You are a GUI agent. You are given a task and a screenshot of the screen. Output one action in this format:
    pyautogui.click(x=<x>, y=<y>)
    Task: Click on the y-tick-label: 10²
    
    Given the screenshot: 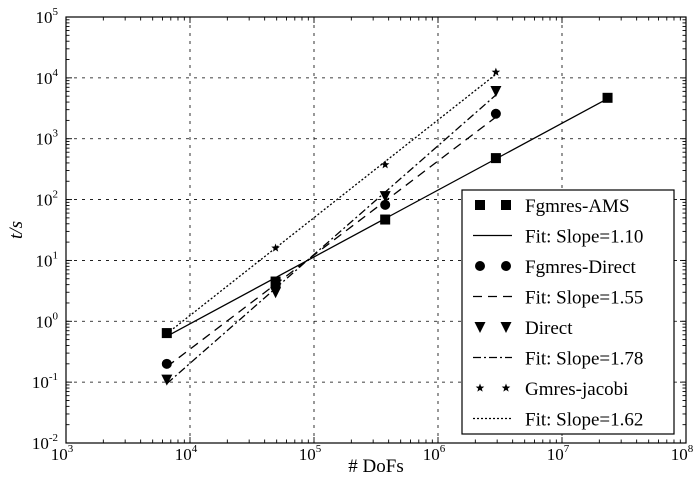 What is the action you would take?
    pyautogui.click(x=47, y=199)
    